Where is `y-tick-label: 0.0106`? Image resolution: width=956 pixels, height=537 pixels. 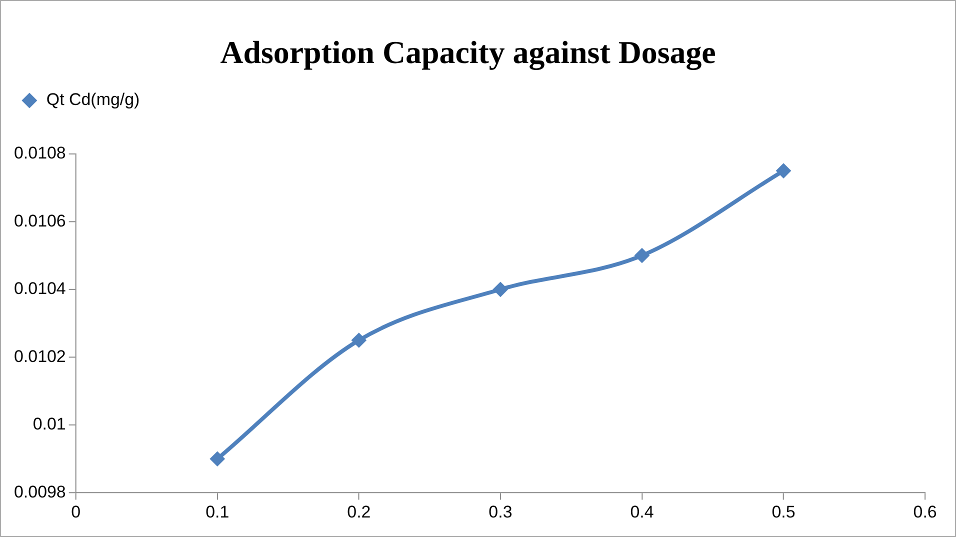
y-tick-label: 0.0106 is located at coordinates (40, 220).